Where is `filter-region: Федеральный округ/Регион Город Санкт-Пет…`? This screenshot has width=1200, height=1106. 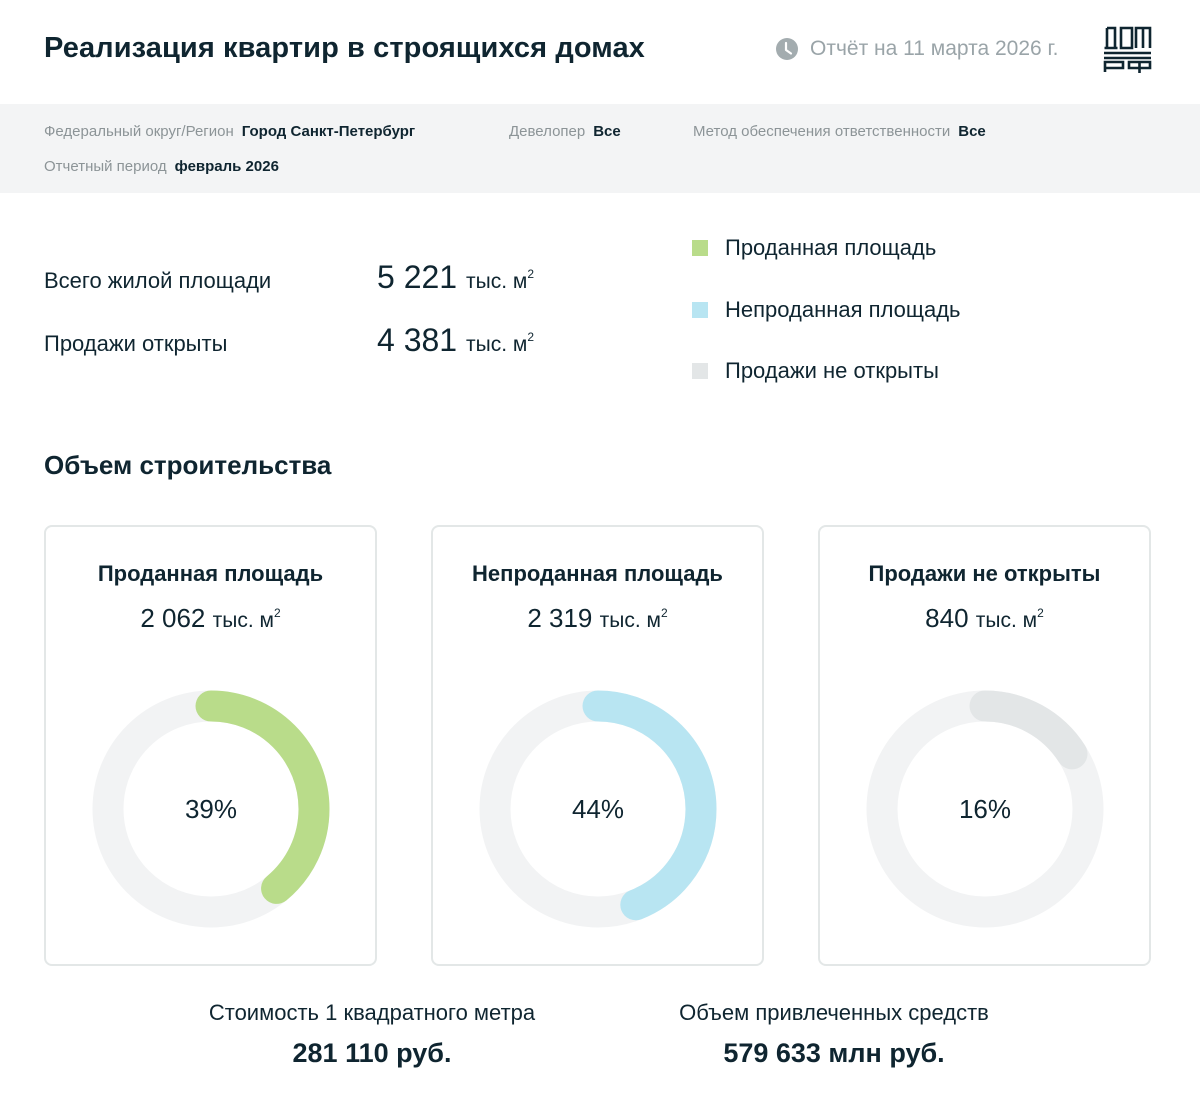 filter-region: Федеральный округ/Регион Город Санкт-Пет… is located at coordinates (229, 131).